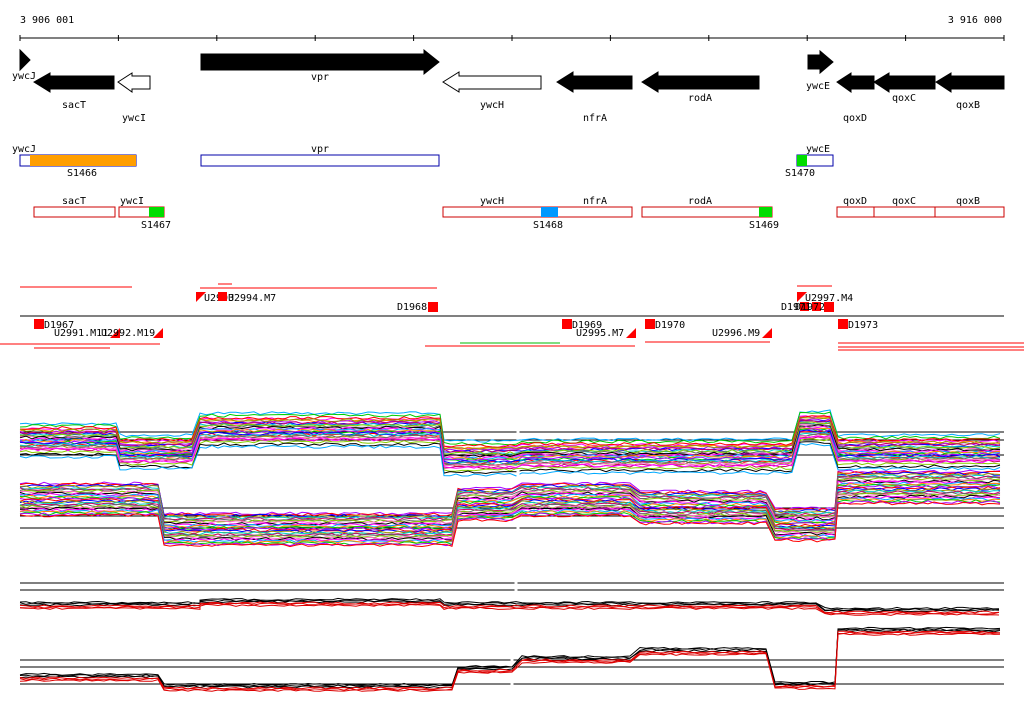 This screenshot has width=1024, height=714. Describe the element at coordinates (81, 333) in the screenshot. I see `feature-label-U2991: U2991.M11` at that location.